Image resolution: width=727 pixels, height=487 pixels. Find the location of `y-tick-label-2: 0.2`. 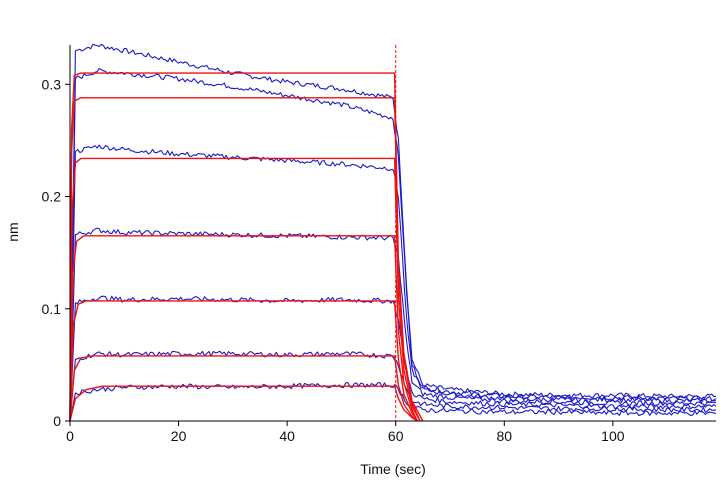

y-tick-label-2: 0.2 is located at coordinates (52, 197).